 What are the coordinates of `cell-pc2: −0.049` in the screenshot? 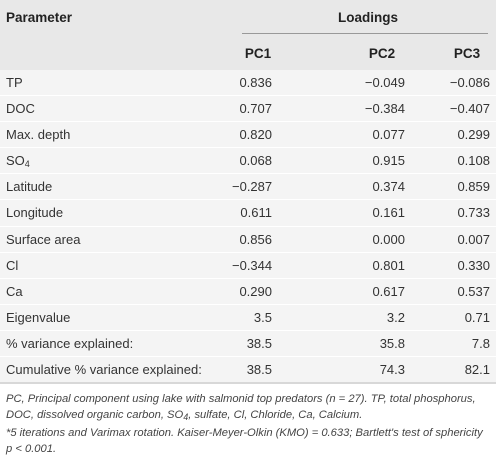 It's located at (384, 82).